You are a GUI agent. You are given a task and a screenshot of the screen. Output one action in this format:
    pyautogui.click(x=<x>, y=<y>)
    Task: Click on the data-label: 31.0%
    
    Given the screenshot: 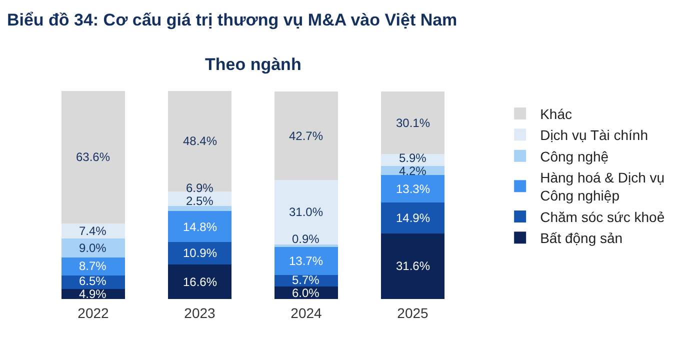 What is the action you would take?
    pyautogui.click(x=306, y=212)
    